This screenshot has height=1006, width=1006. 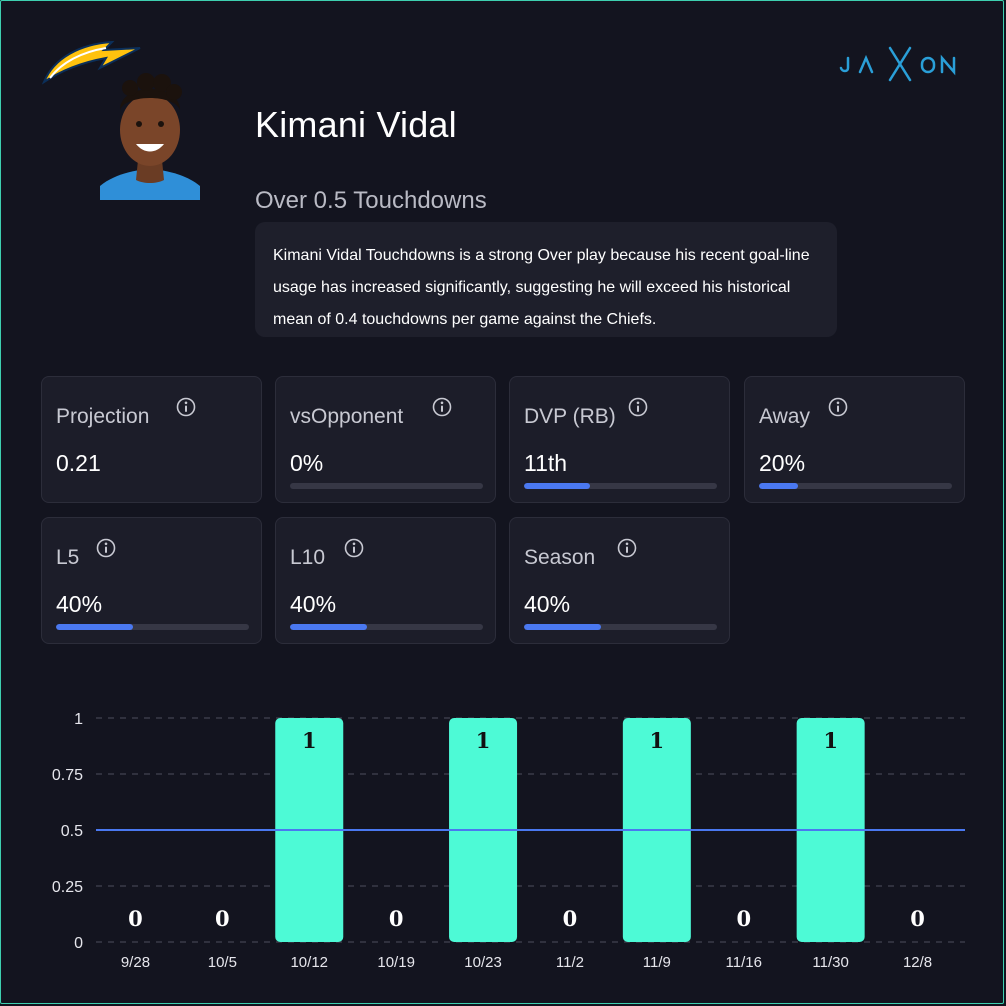 What do you see at coordinates (385, 580) in the screenshot?
I see `stat-card-l10: L10 40%` at bounding box center [385, 580].